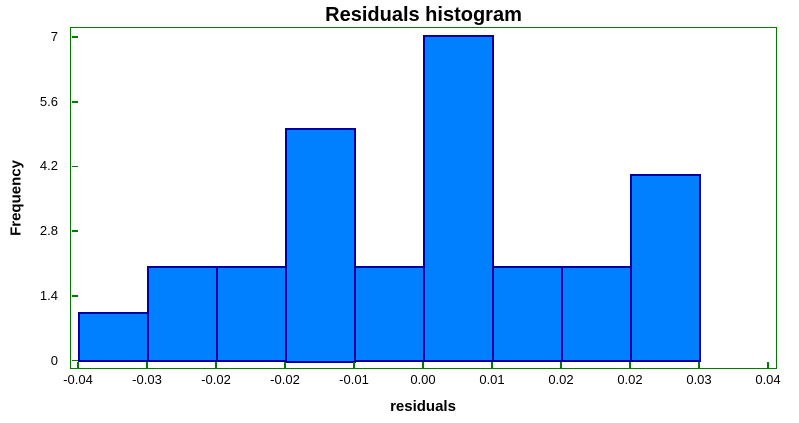  Describe the element at coordinates (768, 379) in the screenshot. I see `x-tick-label: 0.04` at that location.